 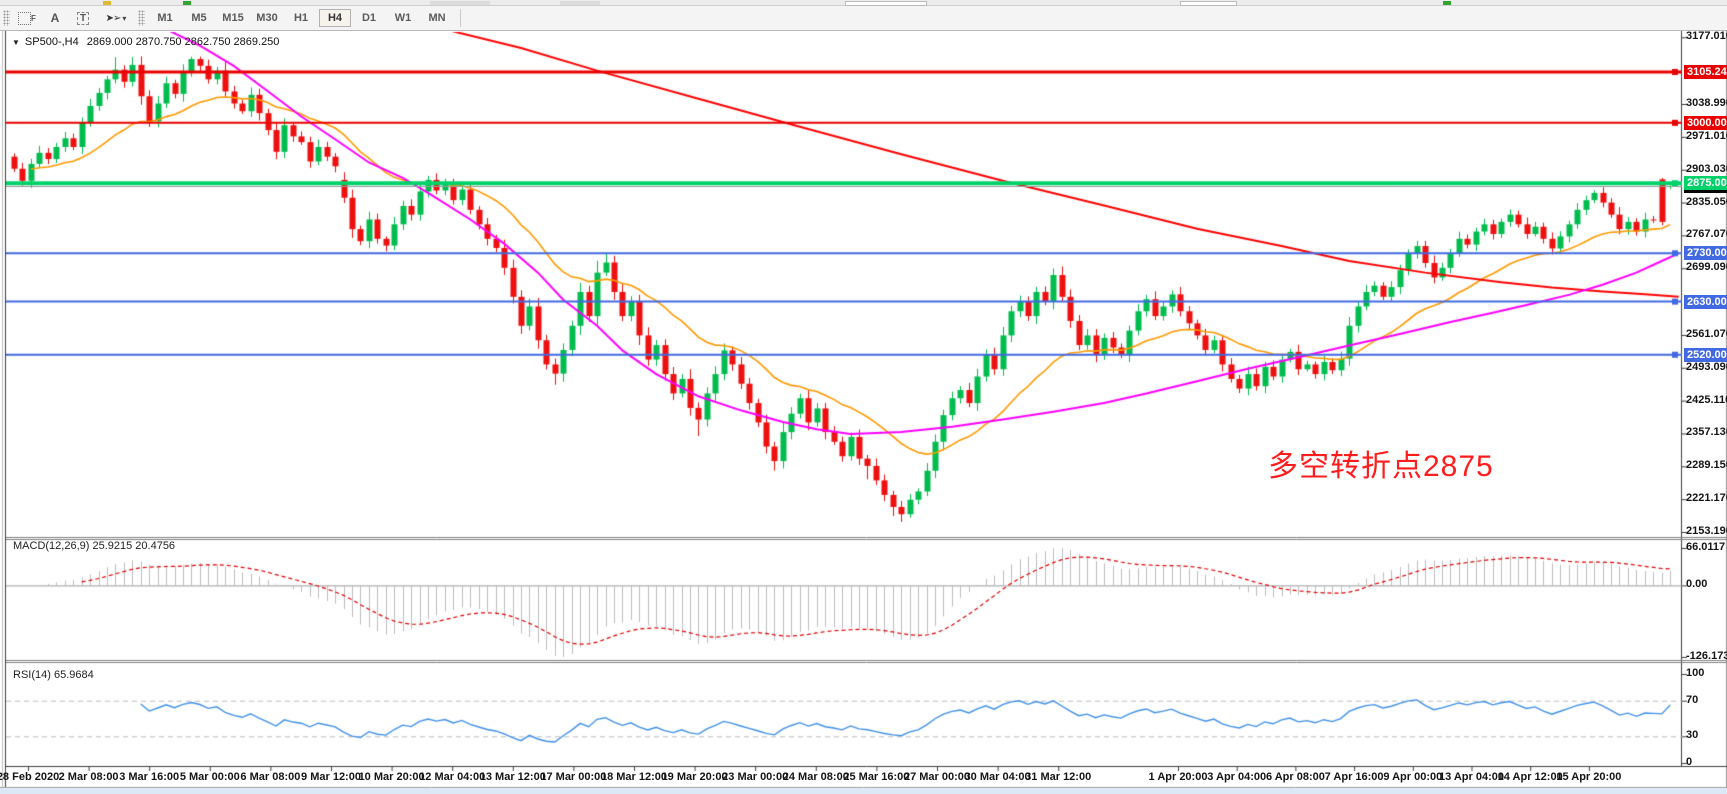 What do you see at coordinates (1706, 36) in the screenshot?
I see `price-axis-tick: 3177.010` at bounding box center [1706, 36].